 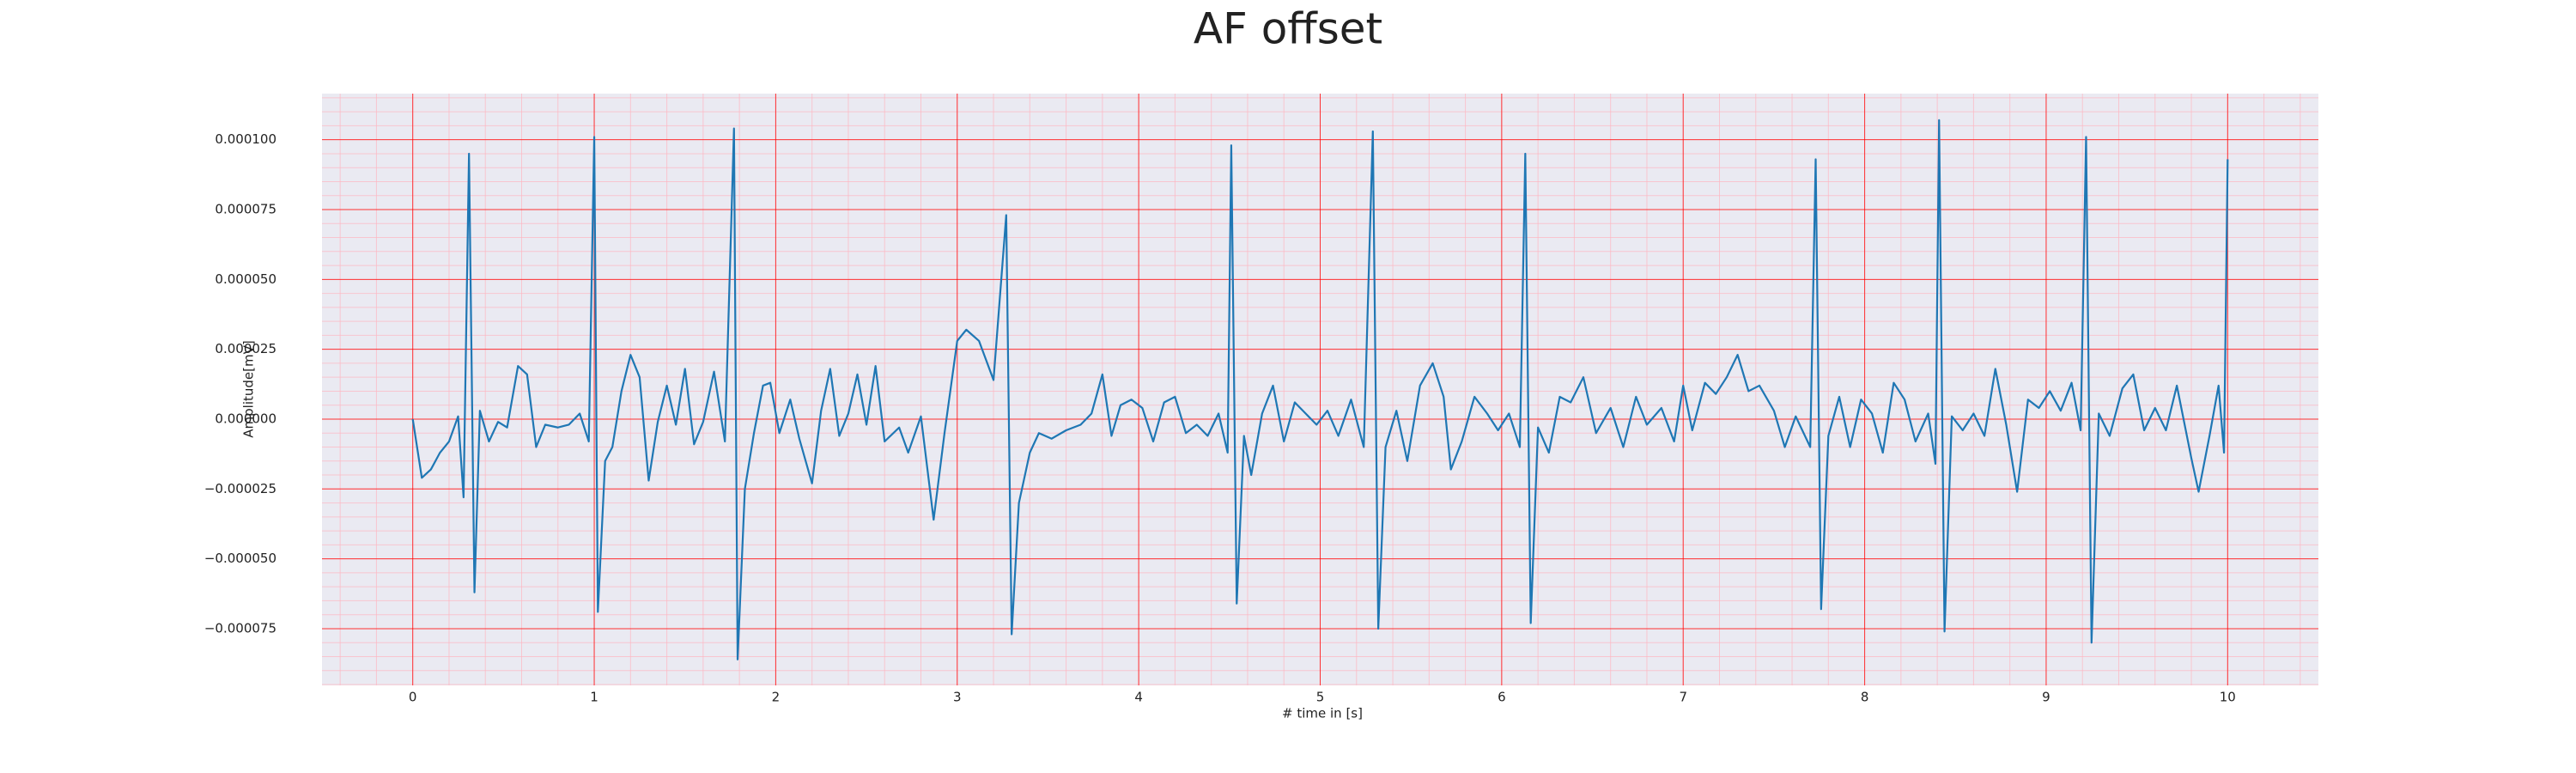 What do you see at coordinates (246, 418) in the screenshot?
I see `y-tick-label: 0.000000` at bounding box center [246, 418].